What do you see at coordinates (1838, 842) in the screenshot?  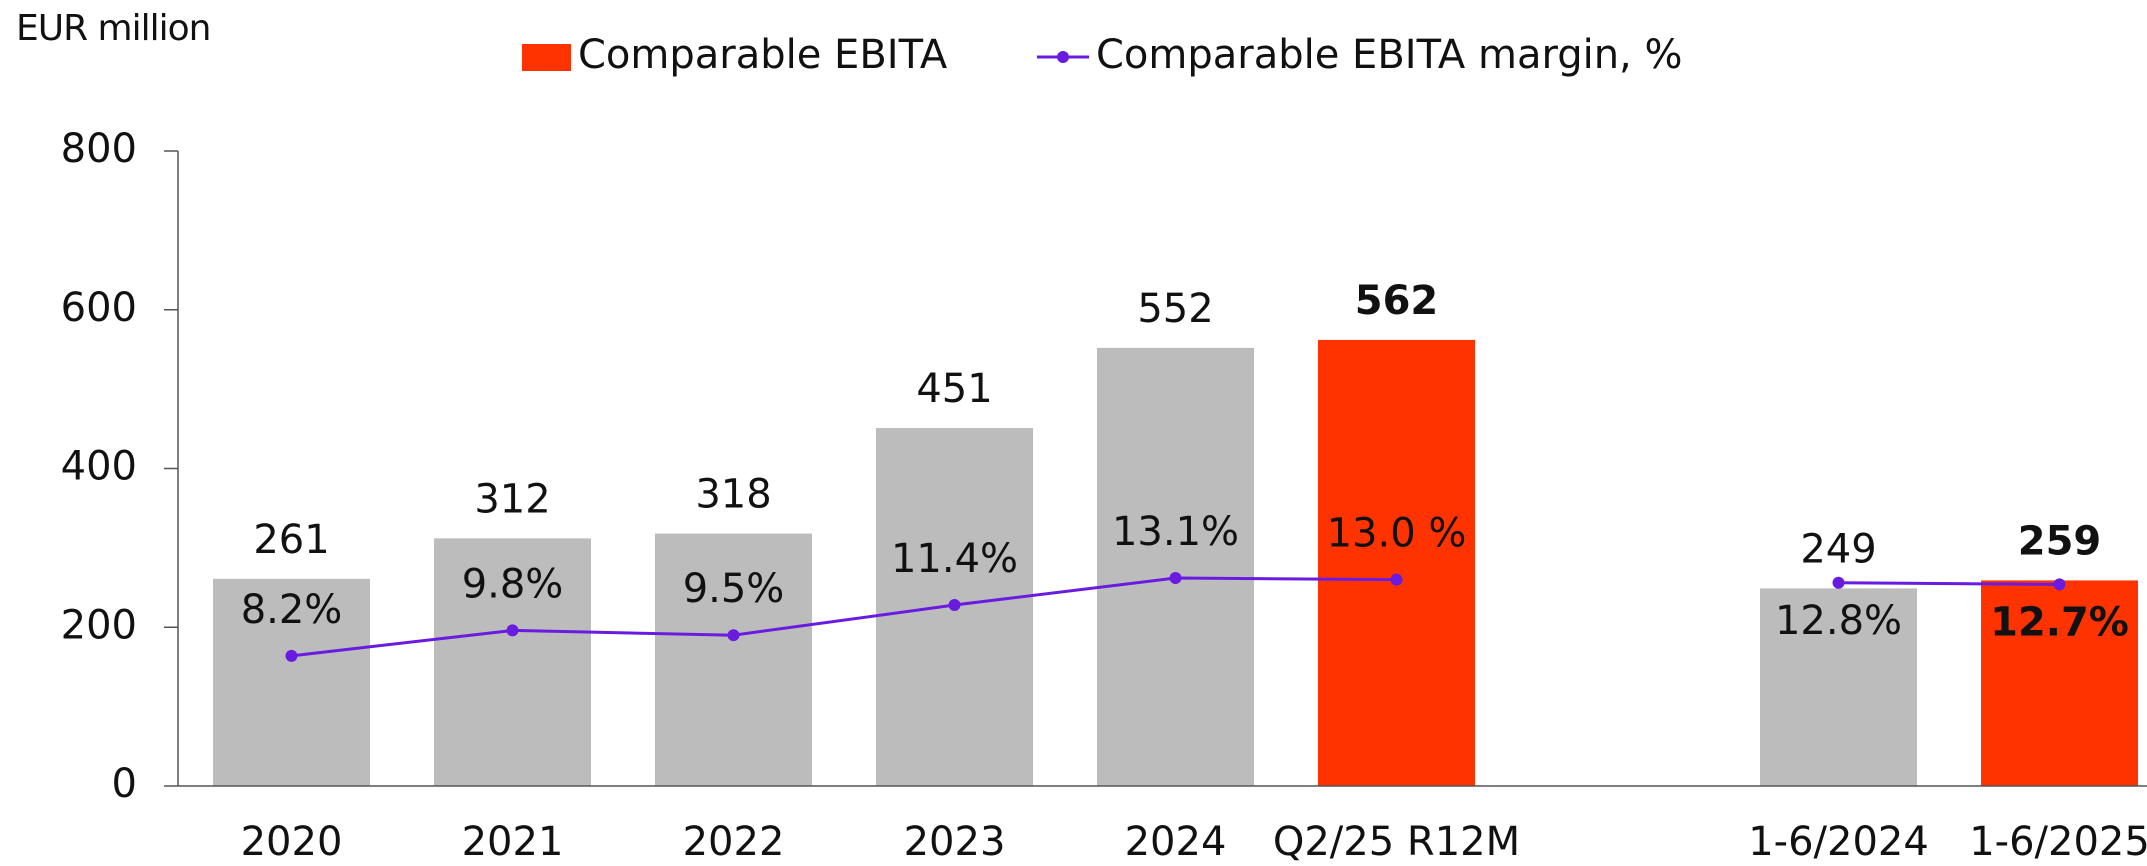 I see `x-tick-label: 1-6/2024` at bounding box center [1838, 842].